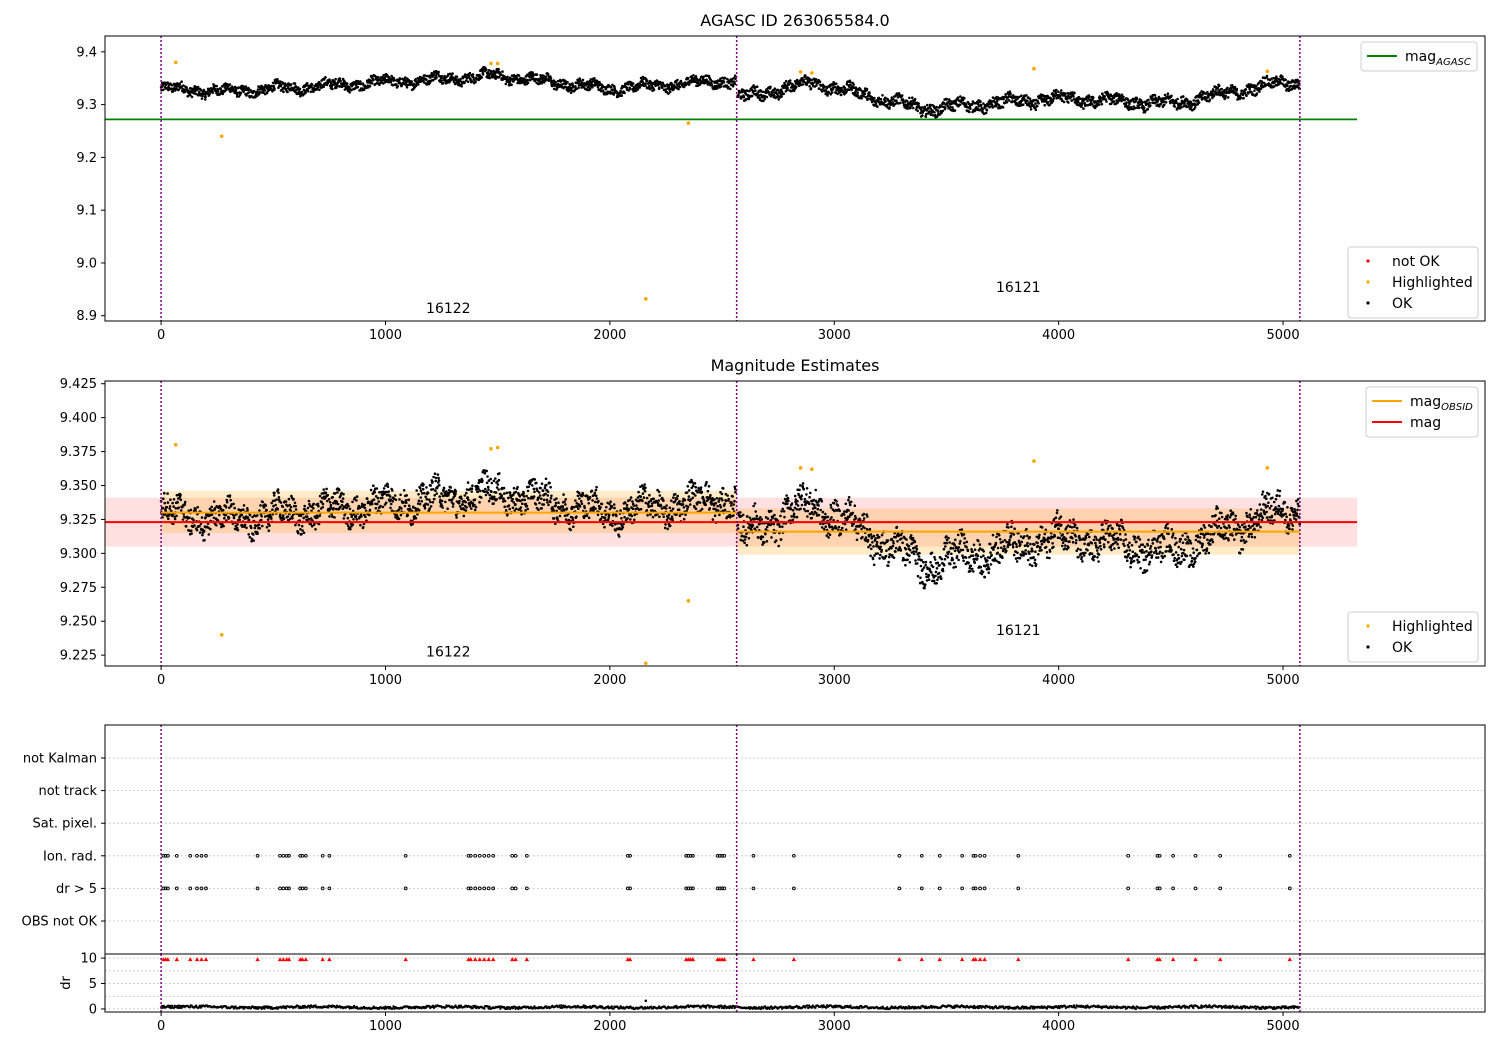 Image resolution: width=1500 pixels, height=1050 pixels. What do you see at coordinates (86, 316) in the screenshot?
I see `agasc-y-tick-label: 8.9` at bounding box center [86, 316].